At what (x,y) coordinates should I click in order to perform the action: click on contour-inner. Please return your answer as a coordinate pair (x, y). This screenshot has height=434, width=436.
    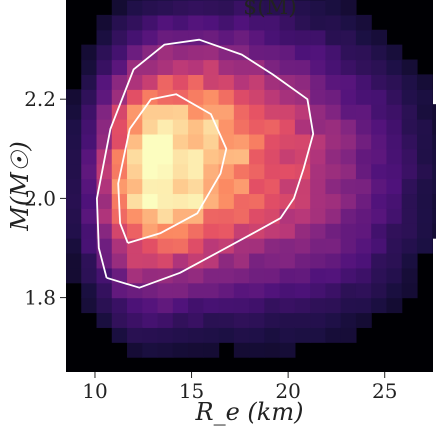
    Looking at the image, I should click on (172, 168).